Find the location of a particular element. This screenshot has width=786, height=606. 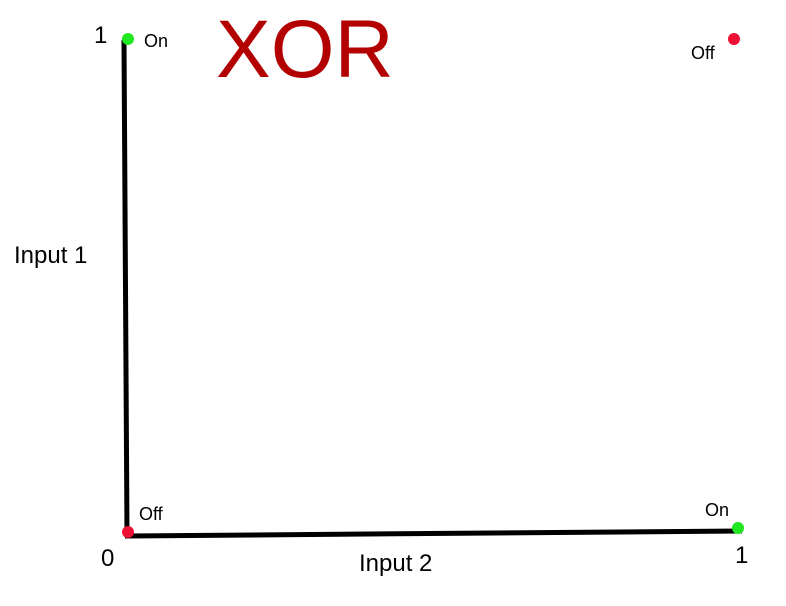

chart-title: XOR is located at coordinates (305, 49).